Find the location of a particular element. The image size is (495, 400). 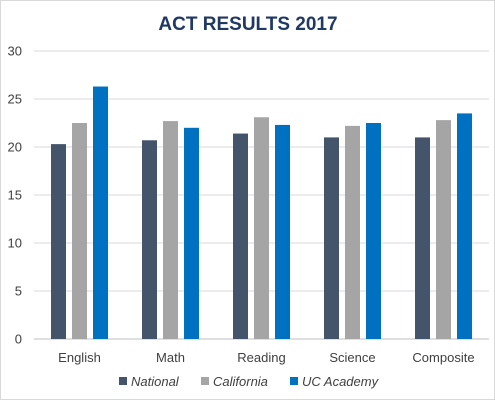

x-tick-label: Math is located at coordinates (170, 357).